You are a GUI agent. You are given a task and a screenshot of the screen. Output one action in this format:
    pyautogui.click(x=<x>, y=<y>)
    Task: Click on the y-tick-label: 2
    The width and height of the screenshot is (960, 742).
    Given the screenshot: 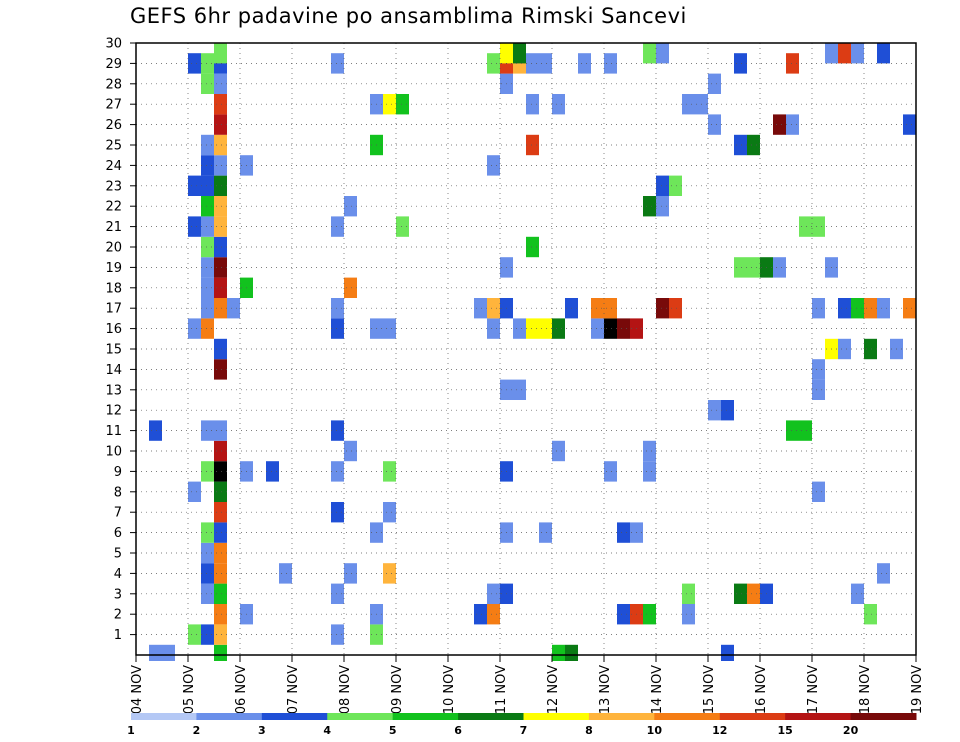 What is the action you would take?
    pyautogui.click(x=118, y=615)
    